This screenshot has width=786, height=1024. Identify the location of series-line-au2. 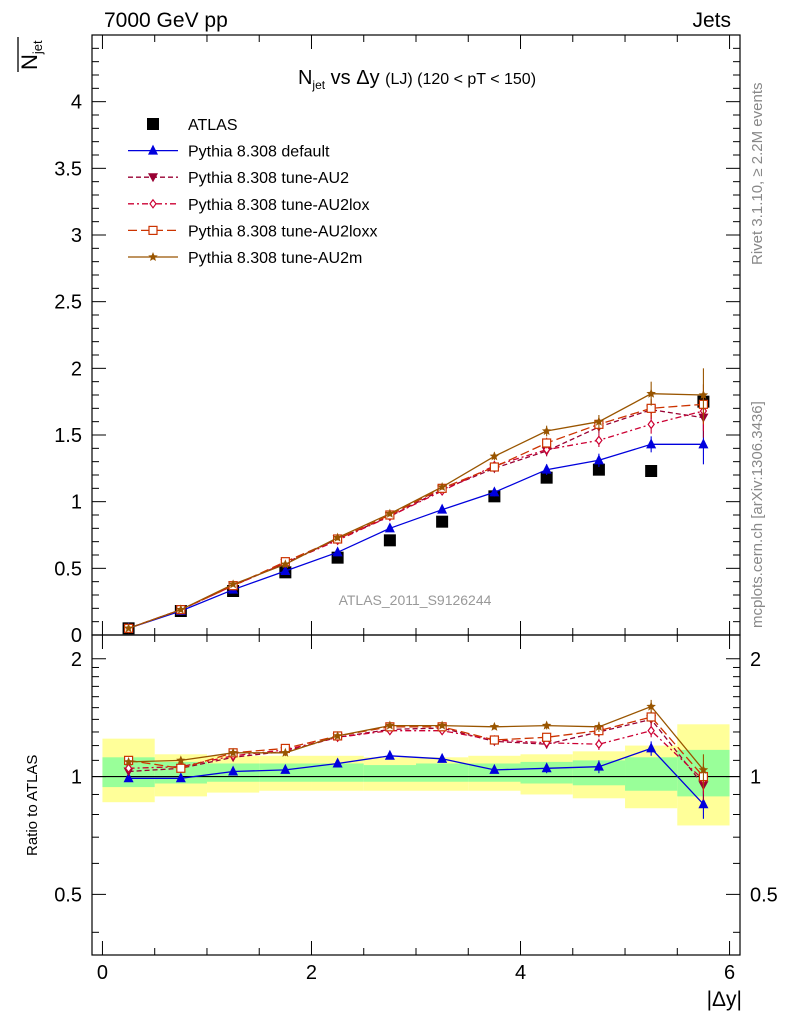
(416, 752).